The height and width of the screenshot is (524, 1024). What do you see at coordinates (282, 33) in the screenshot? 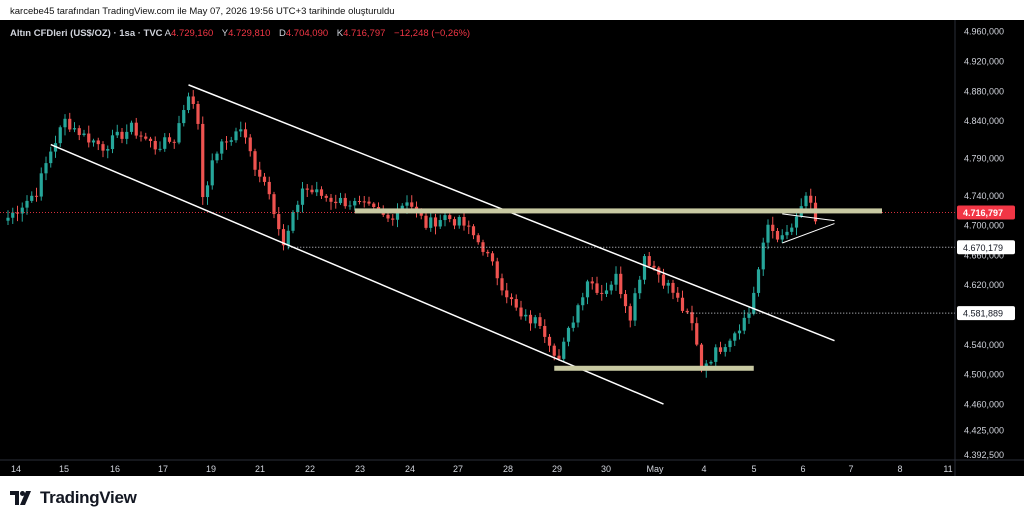
I see `low-label: D` at bounding box center [282, 33].